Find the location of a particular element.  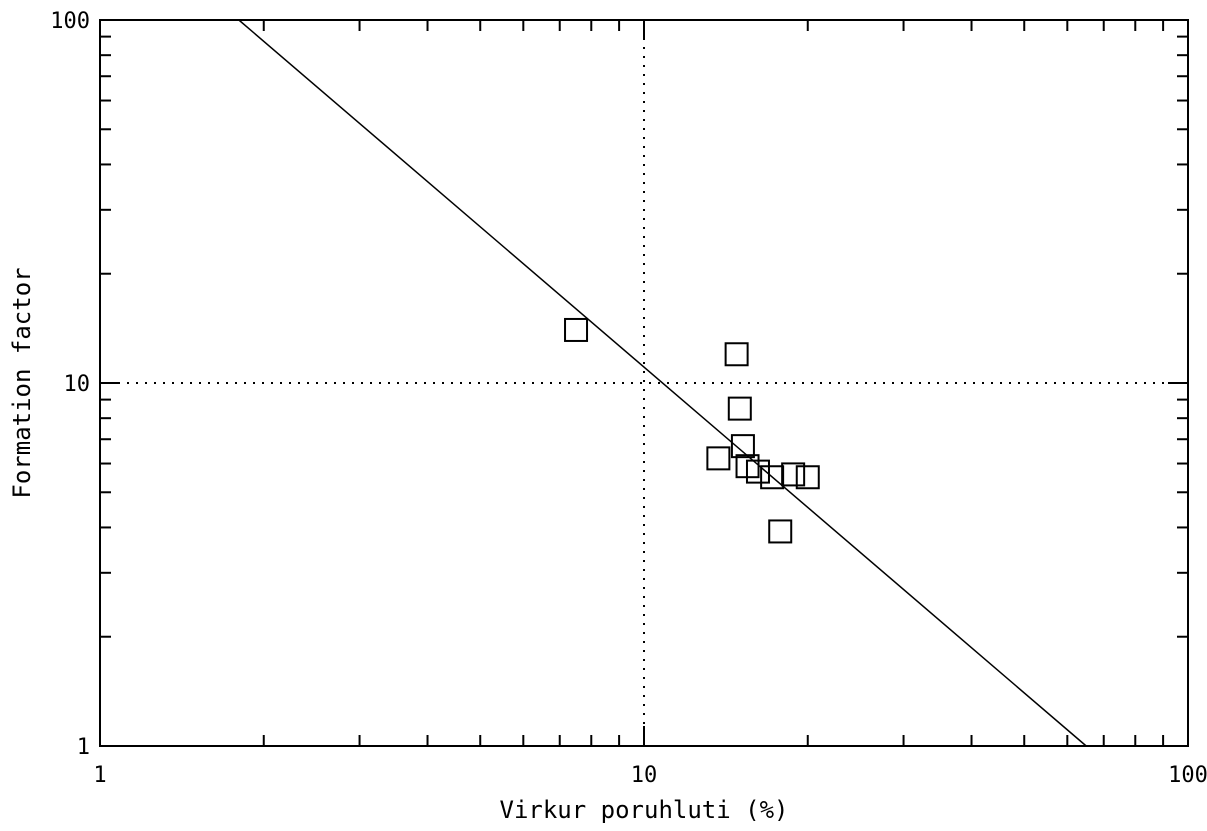

x-axis-label: Virkur poruhluti (%) is located at coordinates (644, 810).